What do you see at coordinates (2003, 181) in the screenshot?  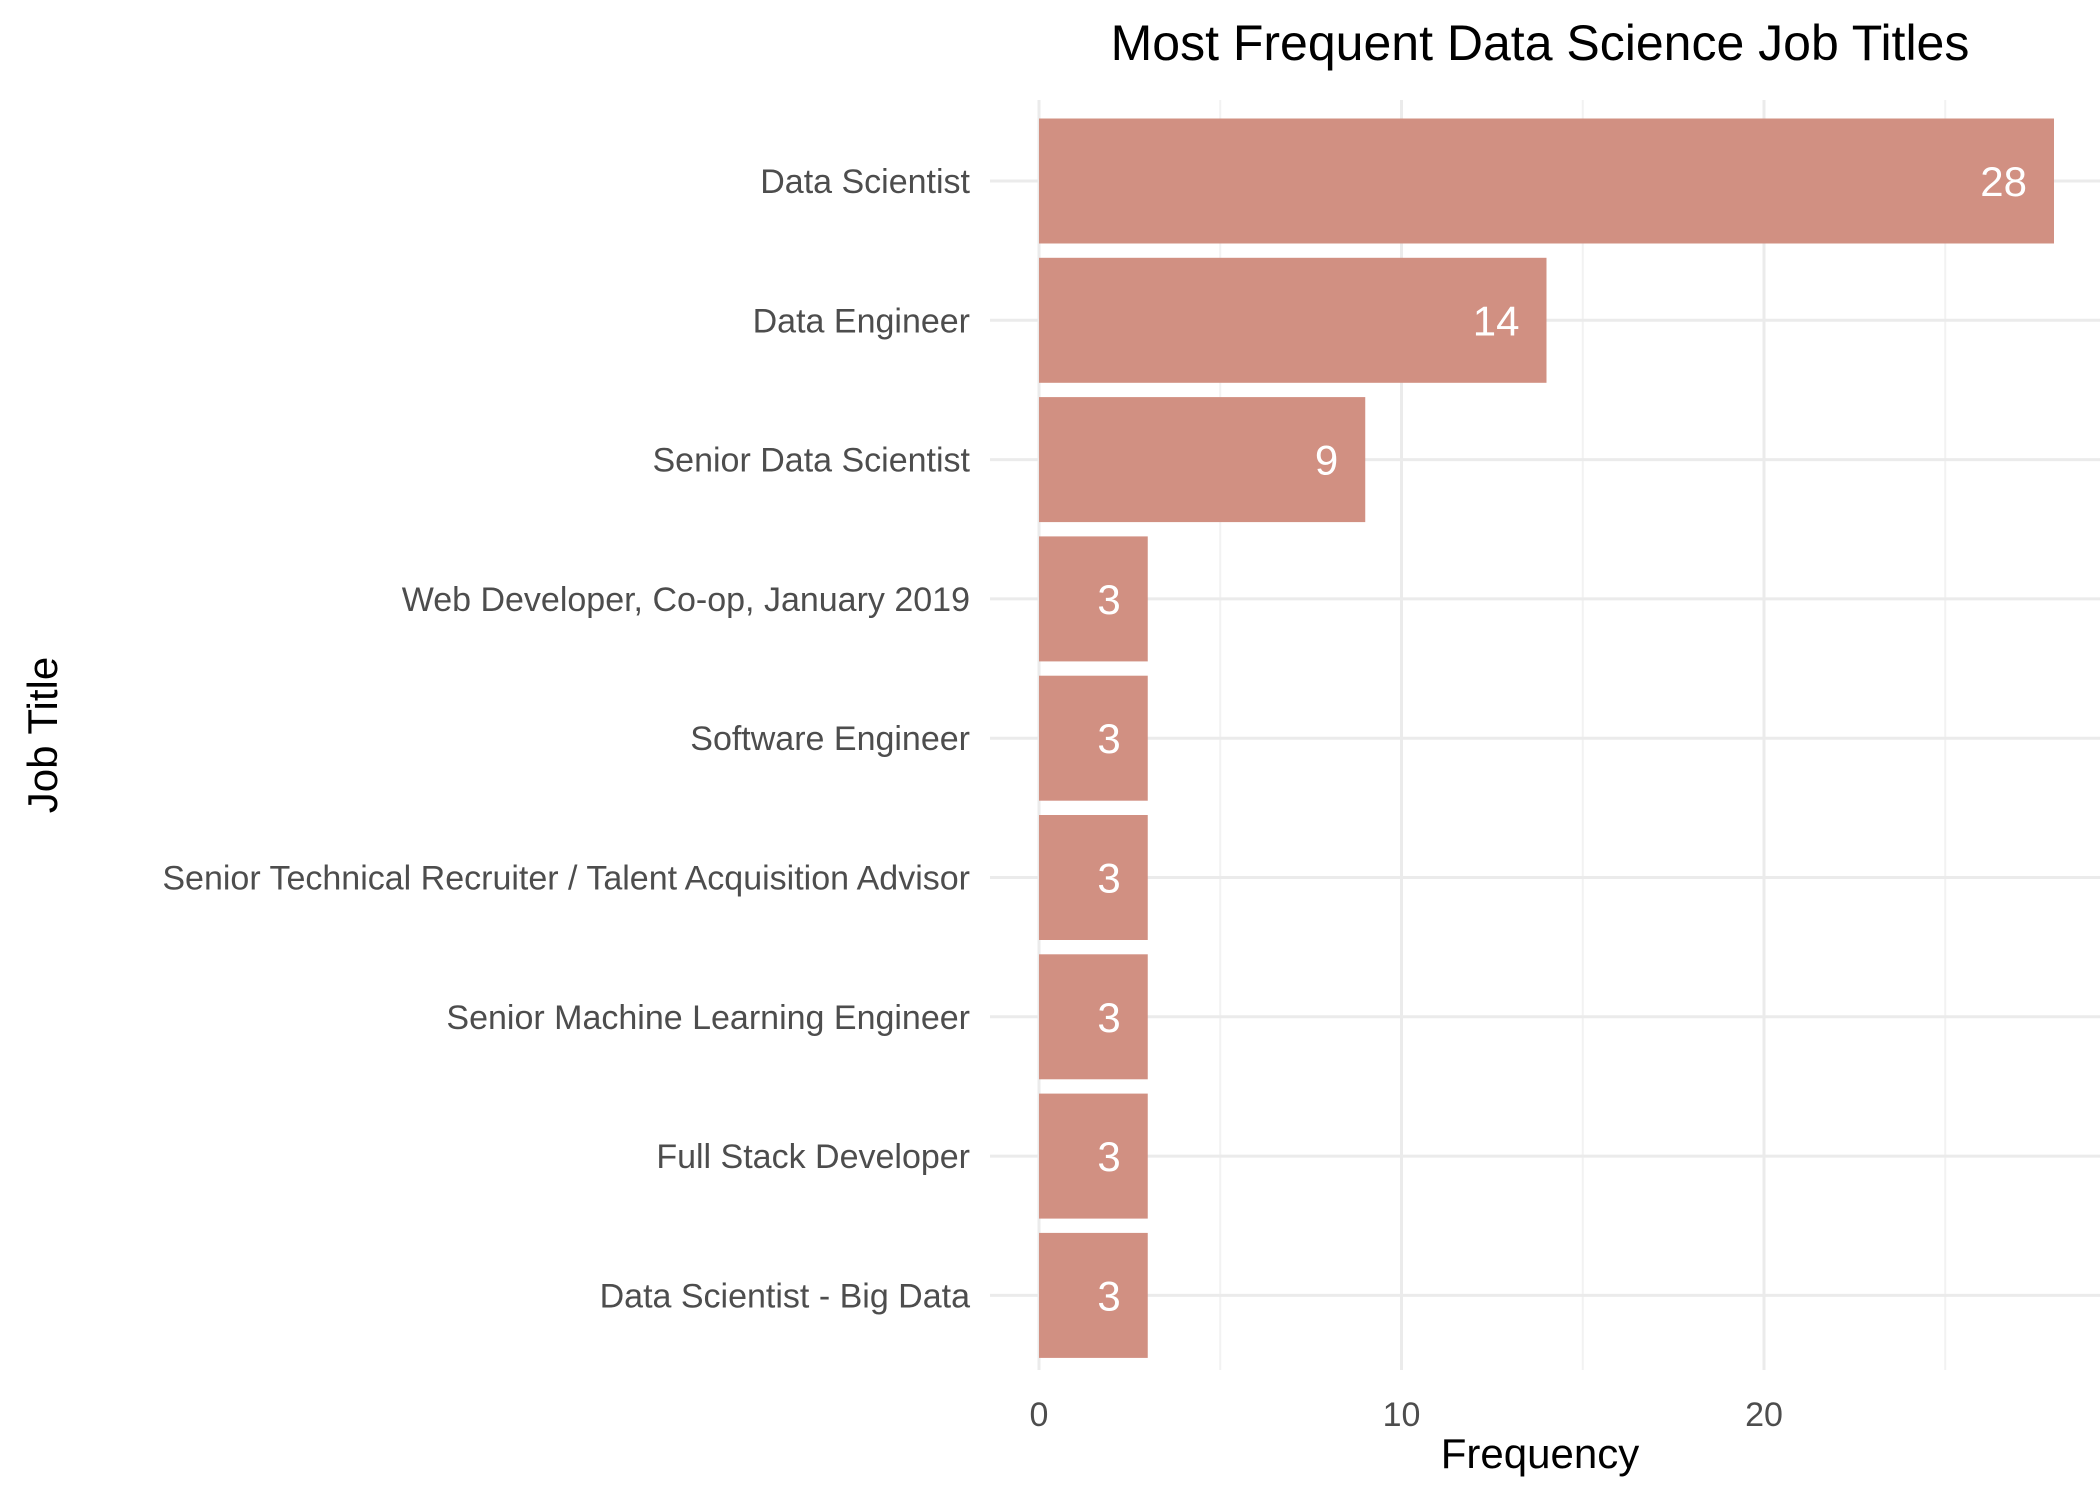 I see `value-label: 28` at bounding box center [2003, 181].